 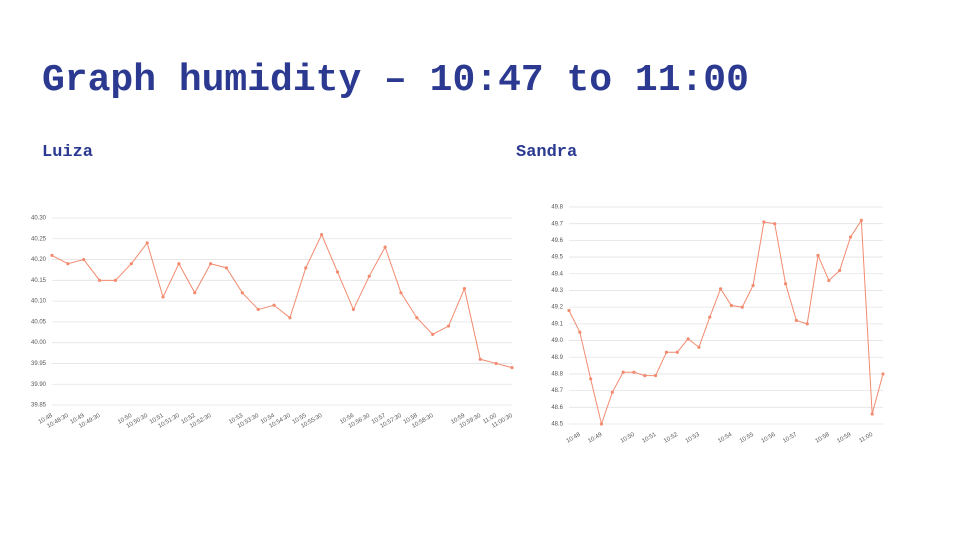 What do you see at coordinates (39, 343) in the screenshot?
I see `y-tick-label: 40.00` at bounding box center [39, 343].